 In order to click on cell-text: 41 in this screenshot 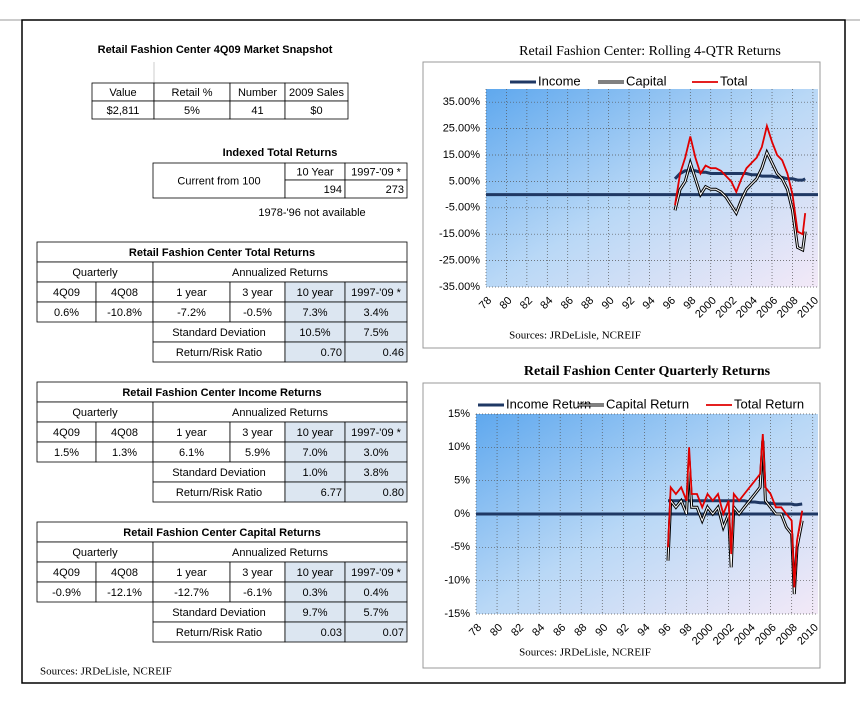, I will do `click(257, 111)`.